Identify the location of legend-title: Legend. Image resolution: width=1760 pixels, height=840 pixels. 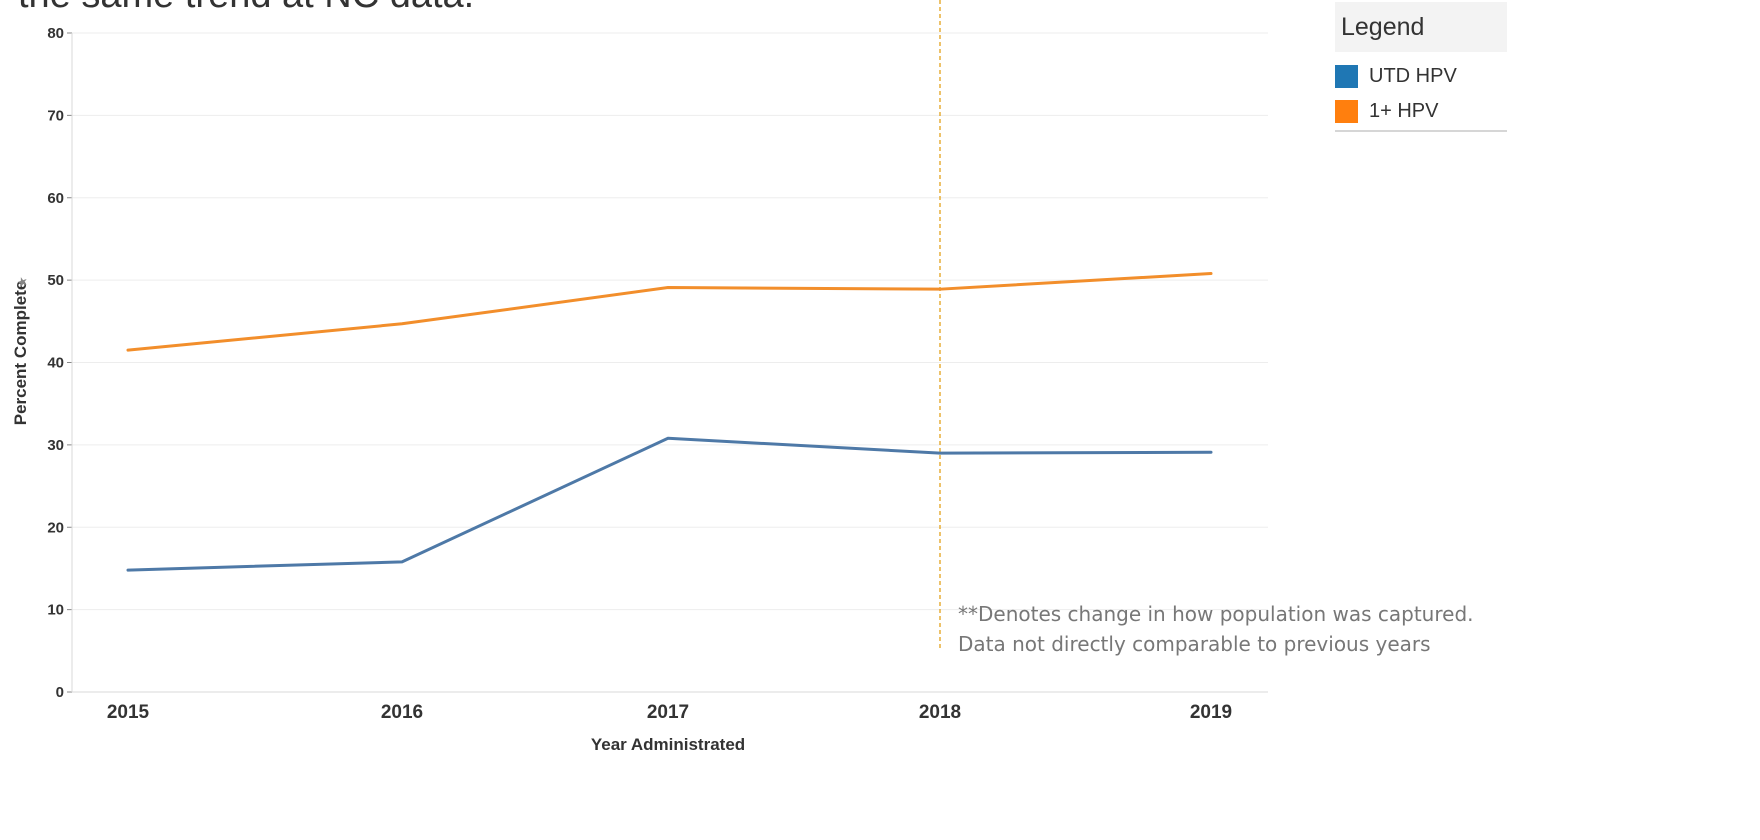
(1421, 27).